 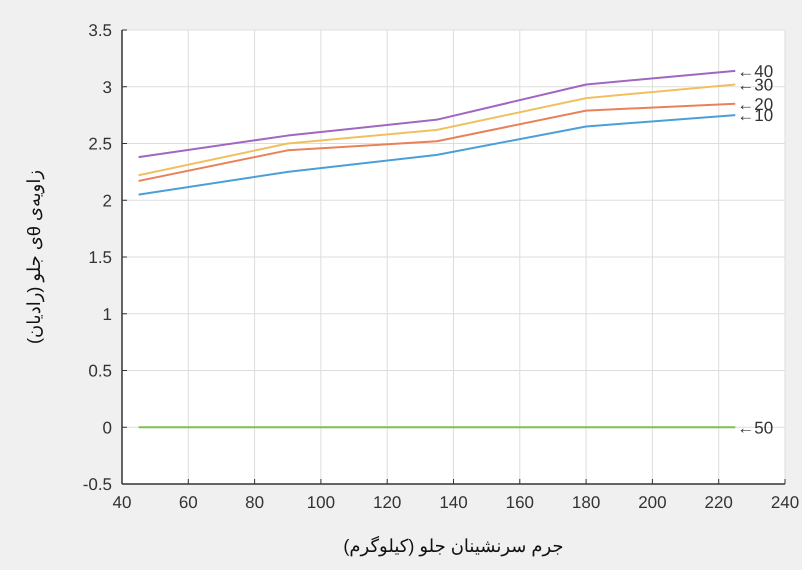 What do you see at coordinates (34, 257) in the screenshot?
I see `y-axis-title: زاویه‌ی θی جلو (رادیان)` at bounding box center [34, 257].